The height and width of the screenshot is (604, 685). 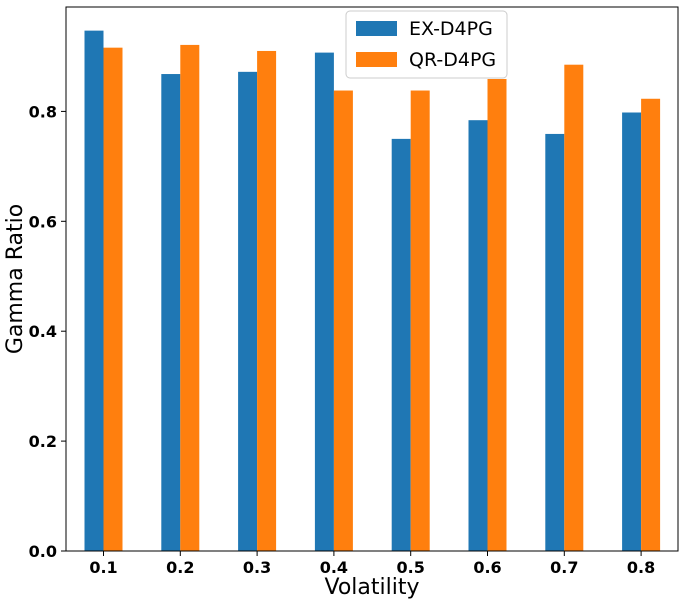 What do you see at coordinates (343, 321) in the screenshot?
I see `bar-qr-d4pg-0.4` at bounding box center [343, 321].